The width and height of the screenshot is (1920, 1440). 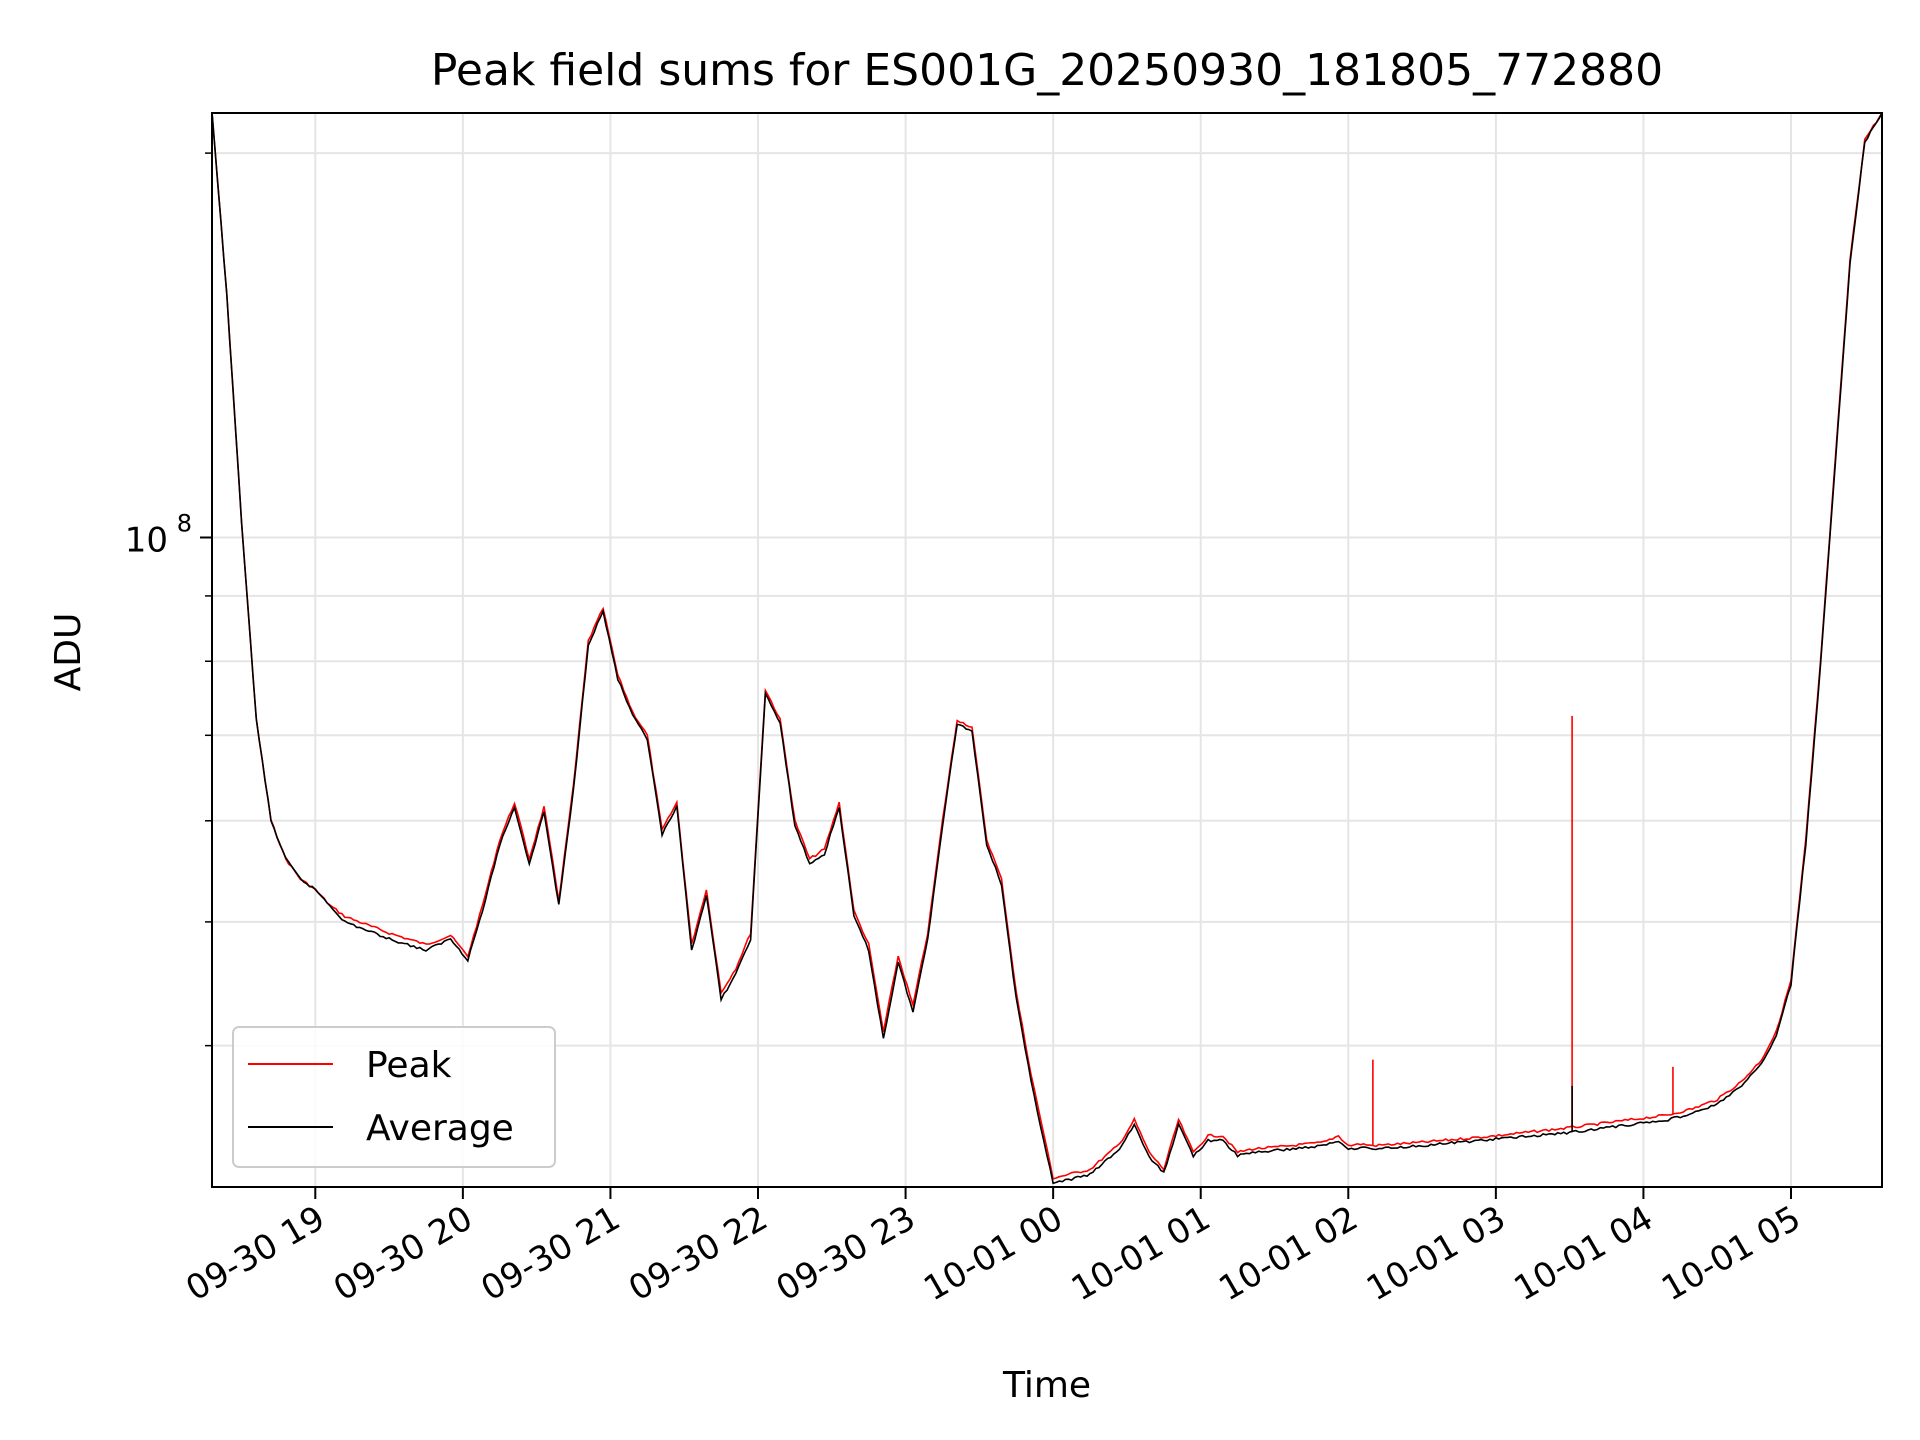 What do you see at coordinates (440, 1128) in the screenshot?
I see `legend-label-average: Average` at bounding box center [440, 1128].